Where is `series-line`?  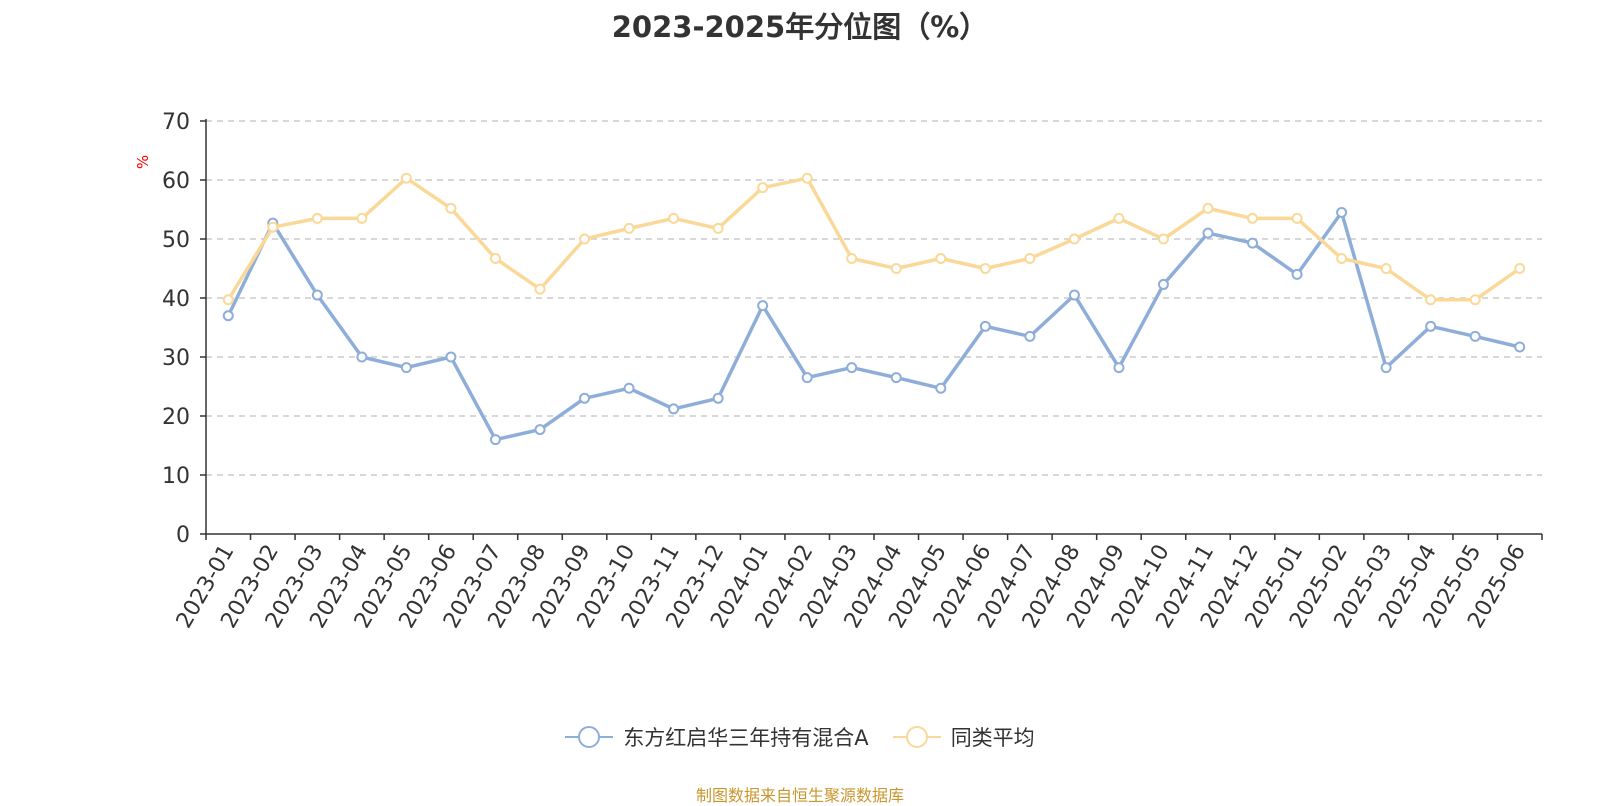 series-line is located at coordinates (873, 239).